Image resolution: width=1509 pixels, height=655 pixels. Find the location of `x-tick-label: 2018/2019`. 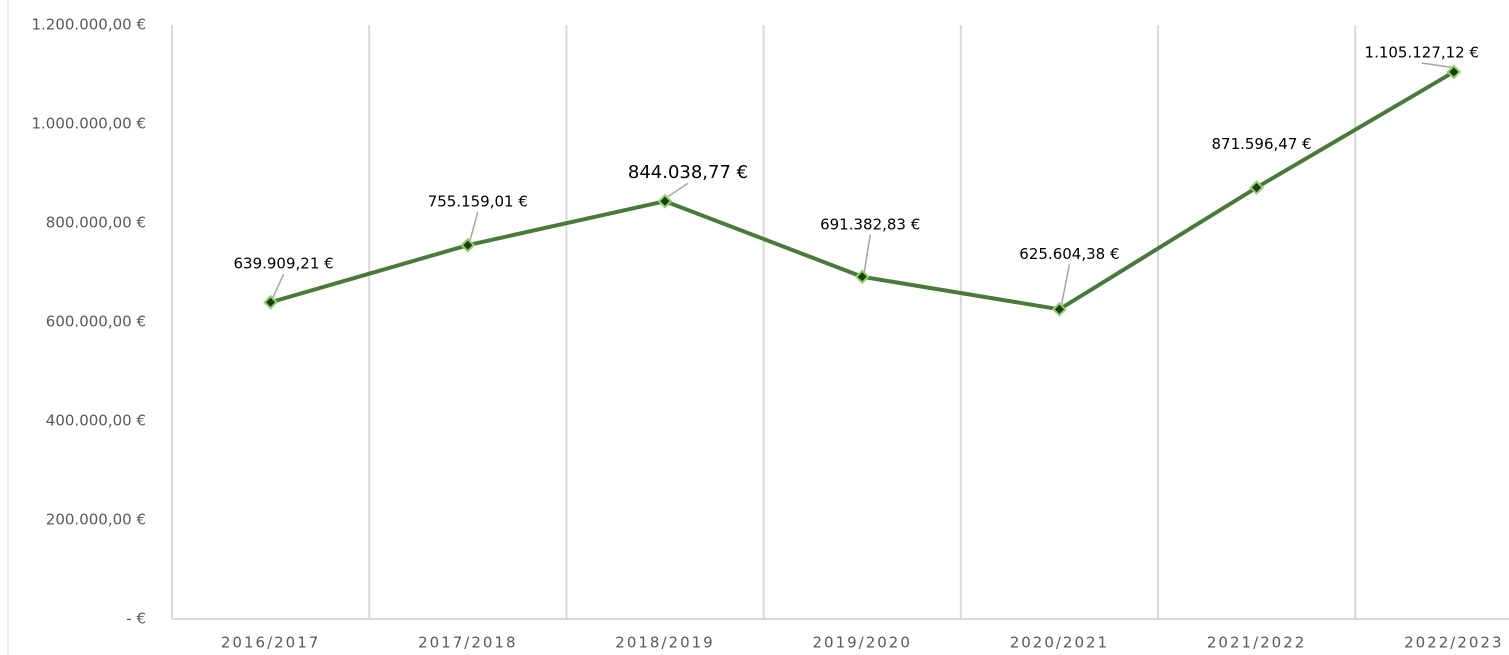

x-tick-label: 2018/2019 is located at coordinates (664, 643).